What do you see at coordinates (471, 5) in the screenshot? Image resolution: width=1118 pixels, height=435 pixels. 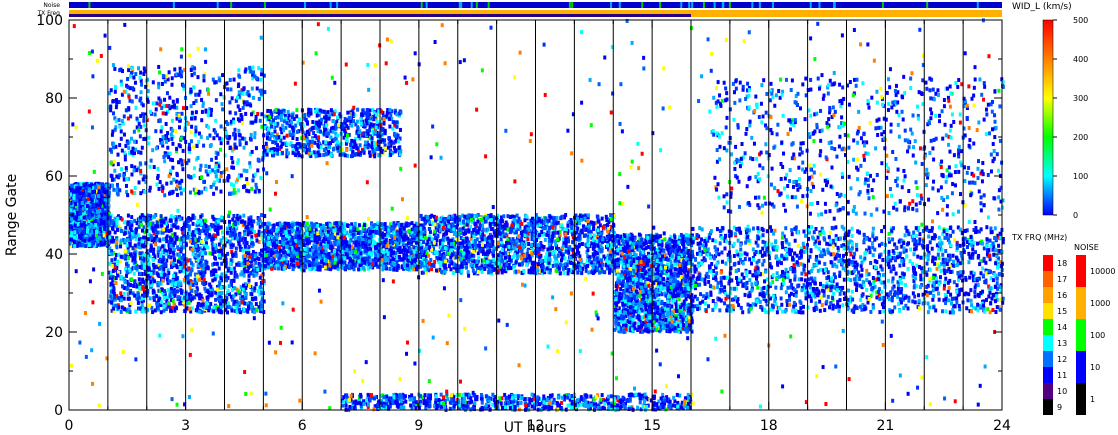 I see `noise-strip-mark` at bounding box center [471, 5].